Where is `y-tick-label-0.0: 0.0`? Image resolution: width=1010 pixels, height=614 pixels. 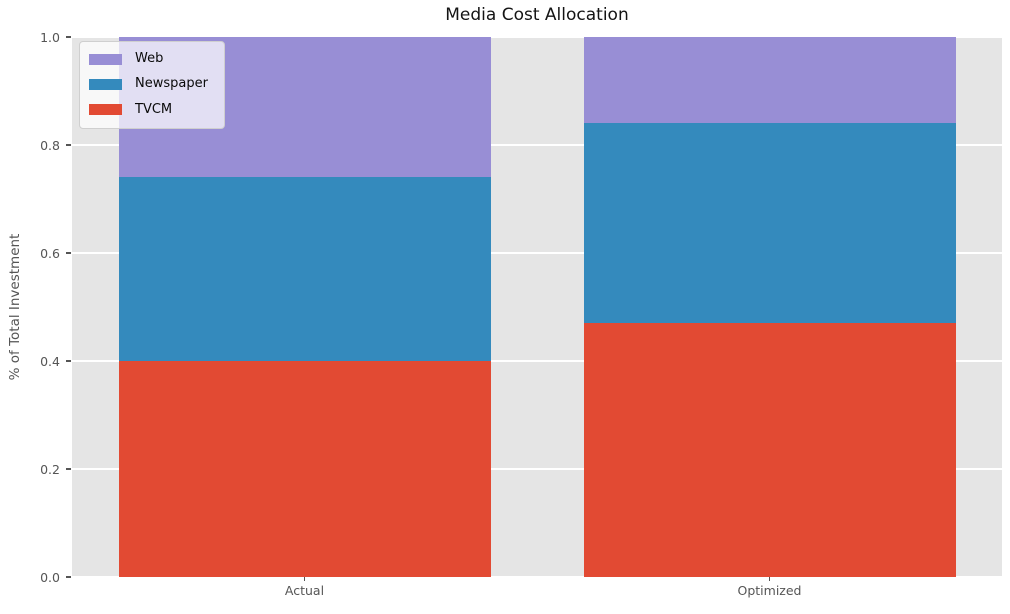
y-tick-label-0.0: 0.0 is located at coordinates (50, 577).